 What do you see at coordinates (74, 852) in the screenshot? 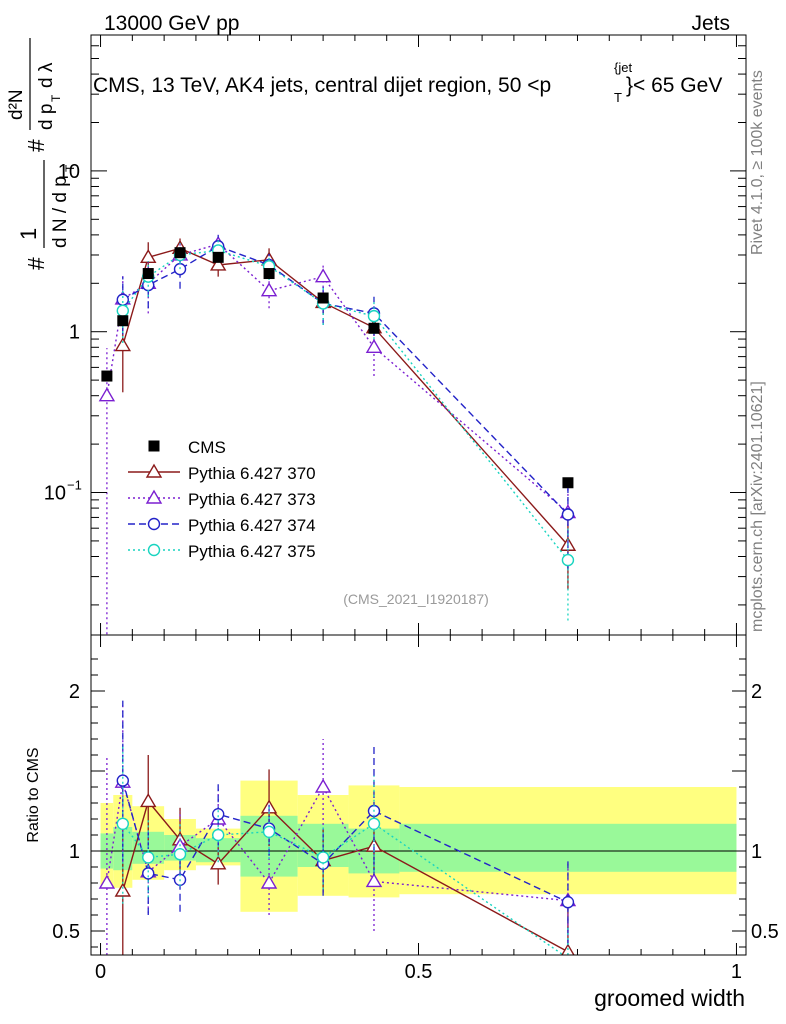
I see `y-tick-label-ratio: 1` at bounding box center [74, 852].